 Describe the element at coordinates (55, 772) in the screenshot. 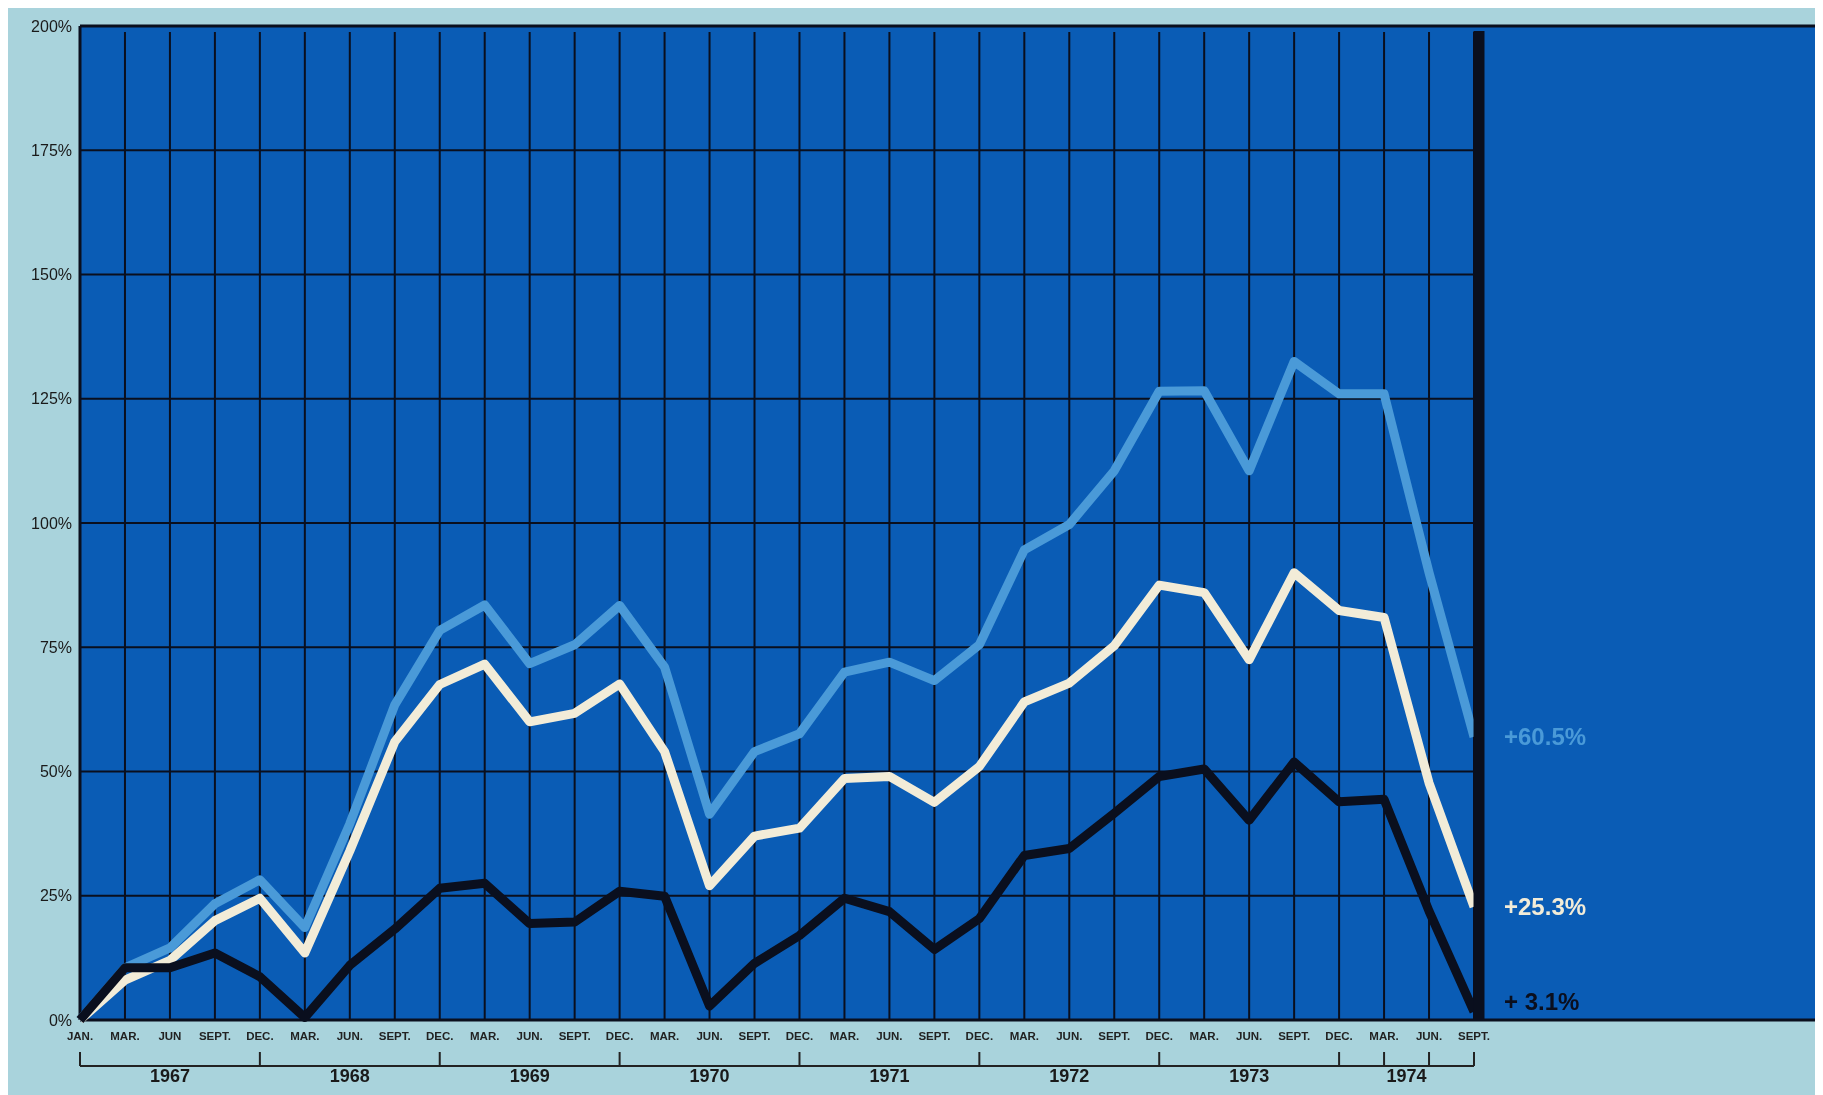

I see `y-tick-label: 50%` at that location.